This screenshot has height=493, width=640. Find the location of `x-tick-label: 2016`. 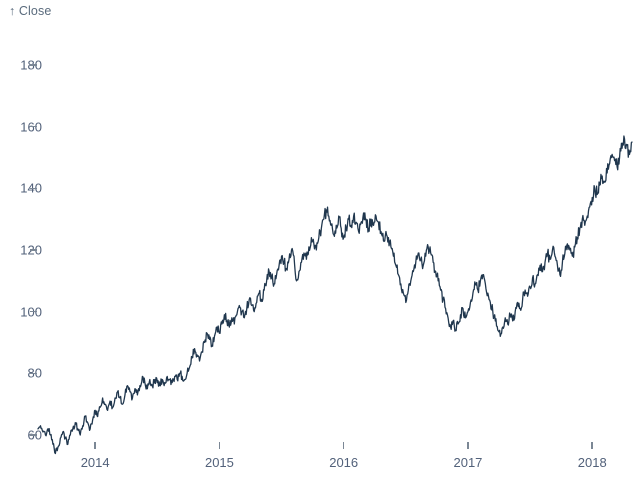

x-tick-label: 2016 is located at coordinates (344, 462).